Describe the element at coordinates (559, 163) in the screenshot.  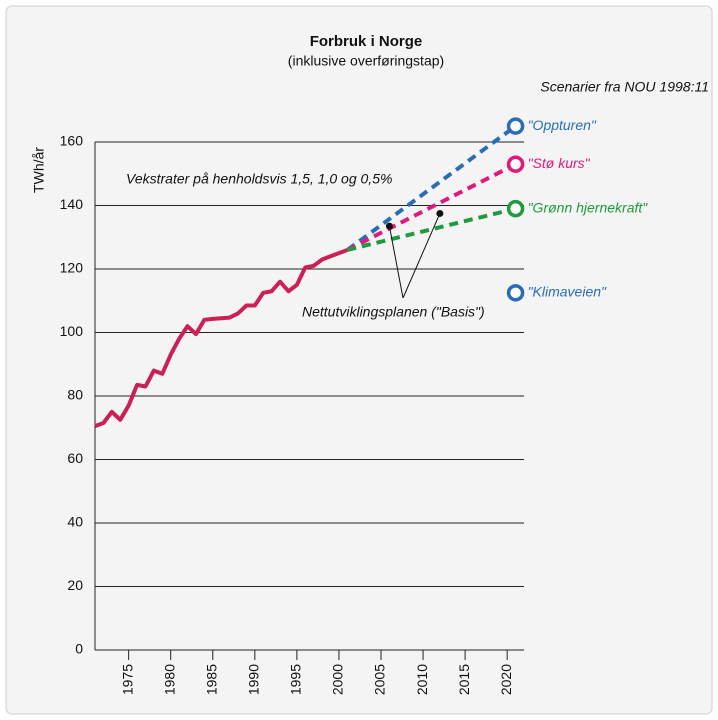
I see `scenario-label: "Stø kurs"` at that location.